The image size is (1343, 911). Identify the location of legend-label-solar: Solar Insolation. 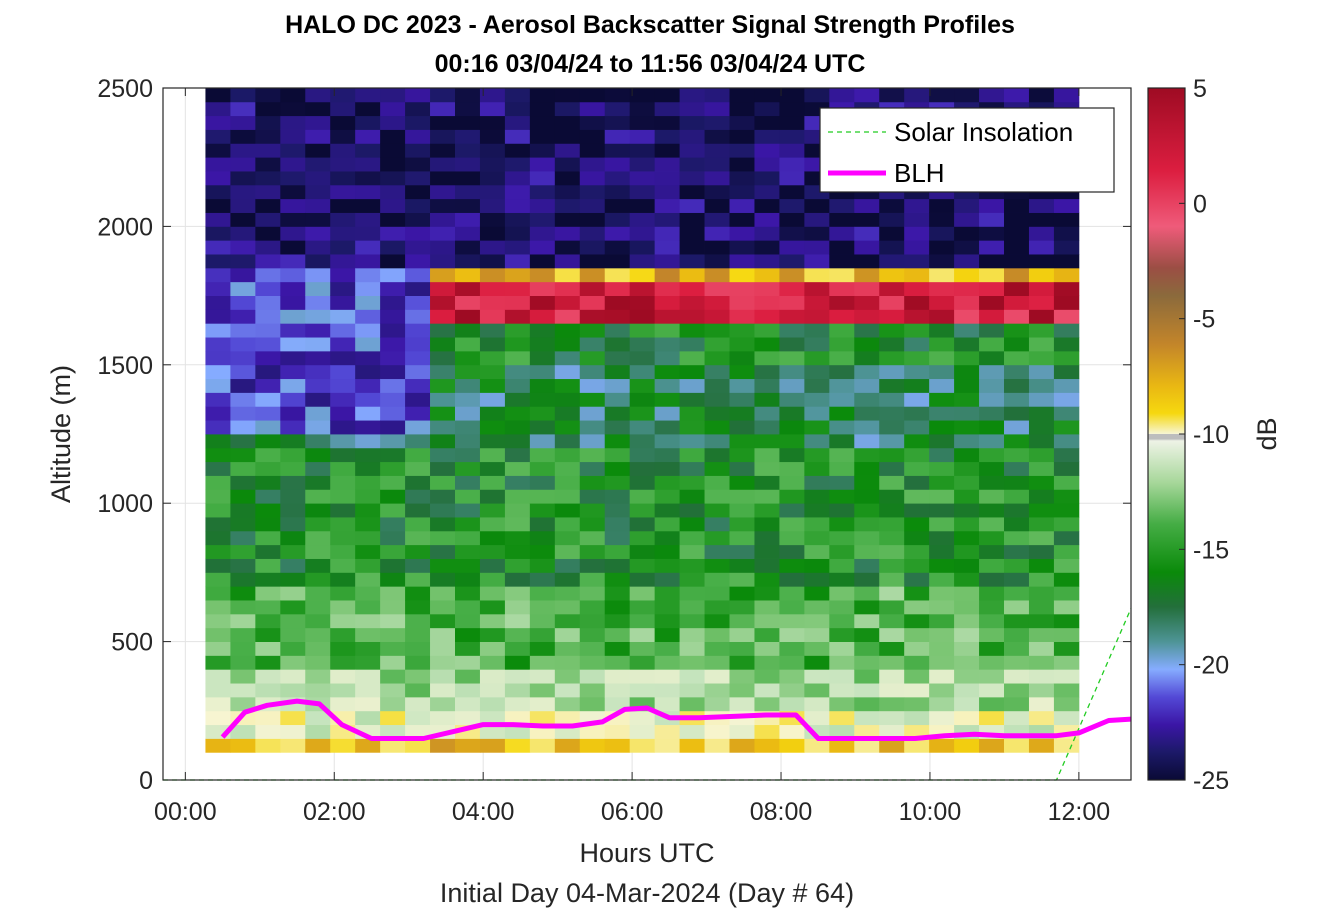
(983, 132).